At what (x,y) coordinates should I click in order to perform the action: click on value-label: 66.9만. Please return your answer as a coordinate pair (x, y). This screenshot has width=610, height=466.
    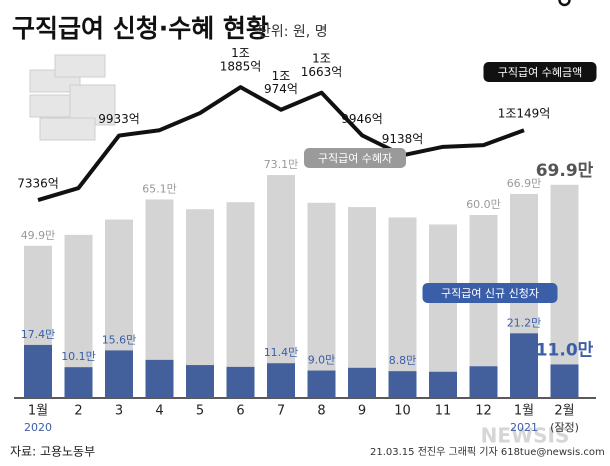
    Looking at the image, I should click on (524, 183).